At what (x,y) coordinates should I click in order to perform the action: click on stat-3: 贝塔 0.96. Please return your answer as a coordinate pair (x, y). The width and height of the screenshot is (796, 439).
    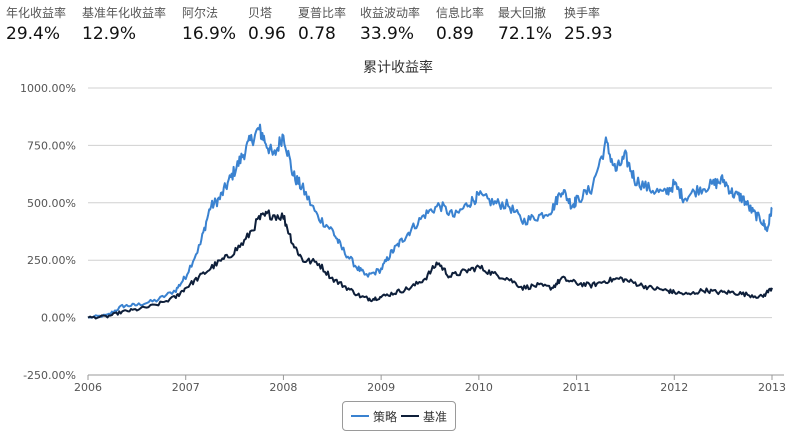
    Looking at the image, I should click on (267, 25).